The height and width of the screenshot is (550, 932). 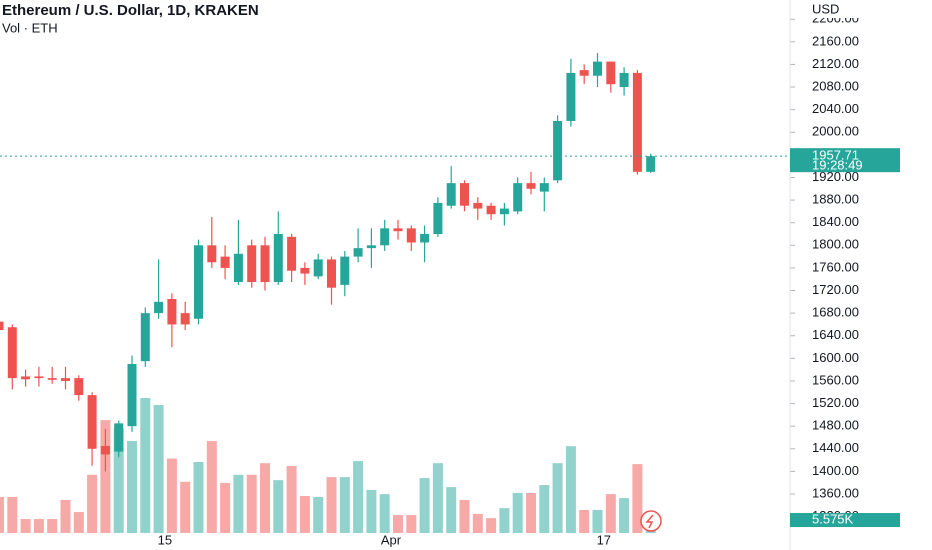 I want to click on countdown: 19:28:49, so click(x=837, y=165).